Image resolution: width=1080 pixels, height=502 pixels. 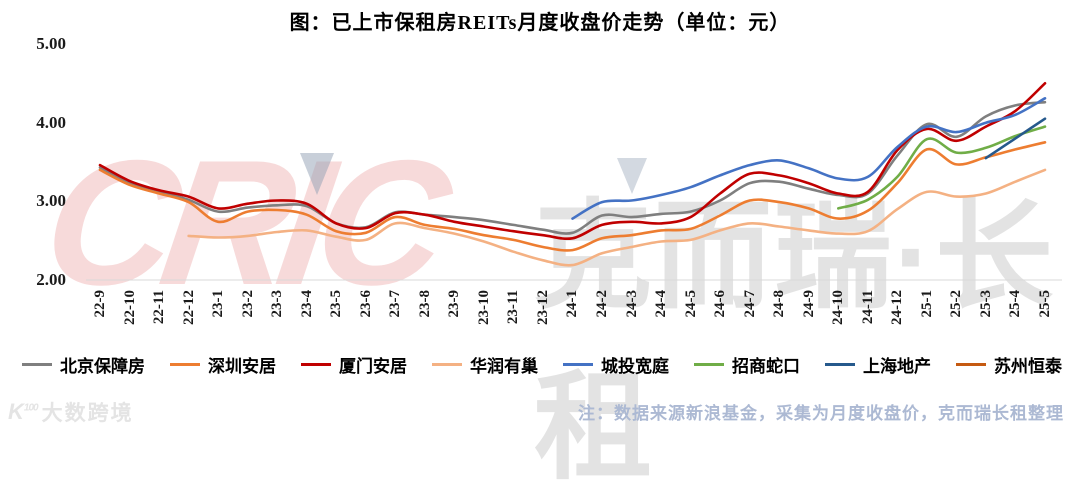 What do you see at coordinates (277, 304) in the screenshot?
I see `x-axis-label: 23-3` at bounding box center [277, 304].